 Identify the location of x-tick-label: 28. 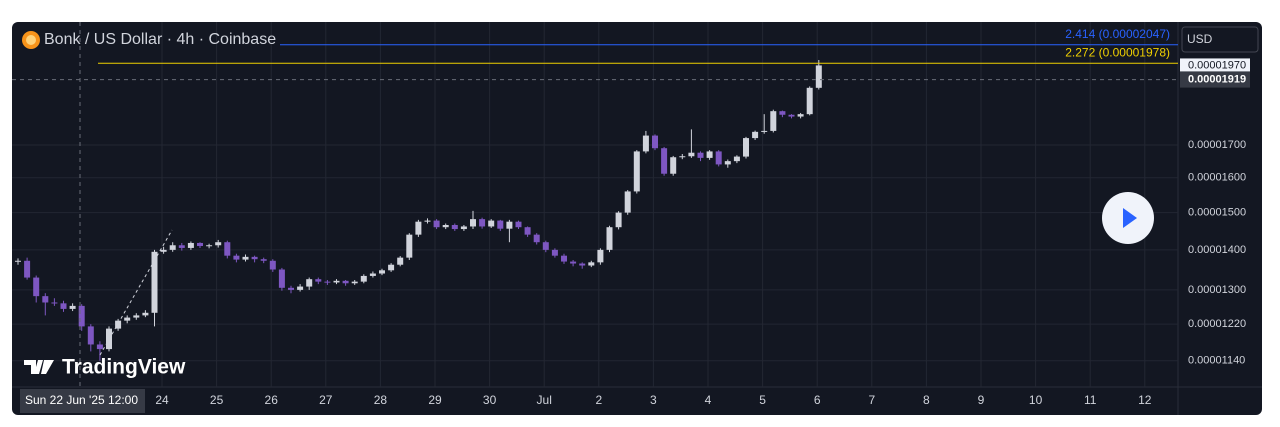
(381, 400).